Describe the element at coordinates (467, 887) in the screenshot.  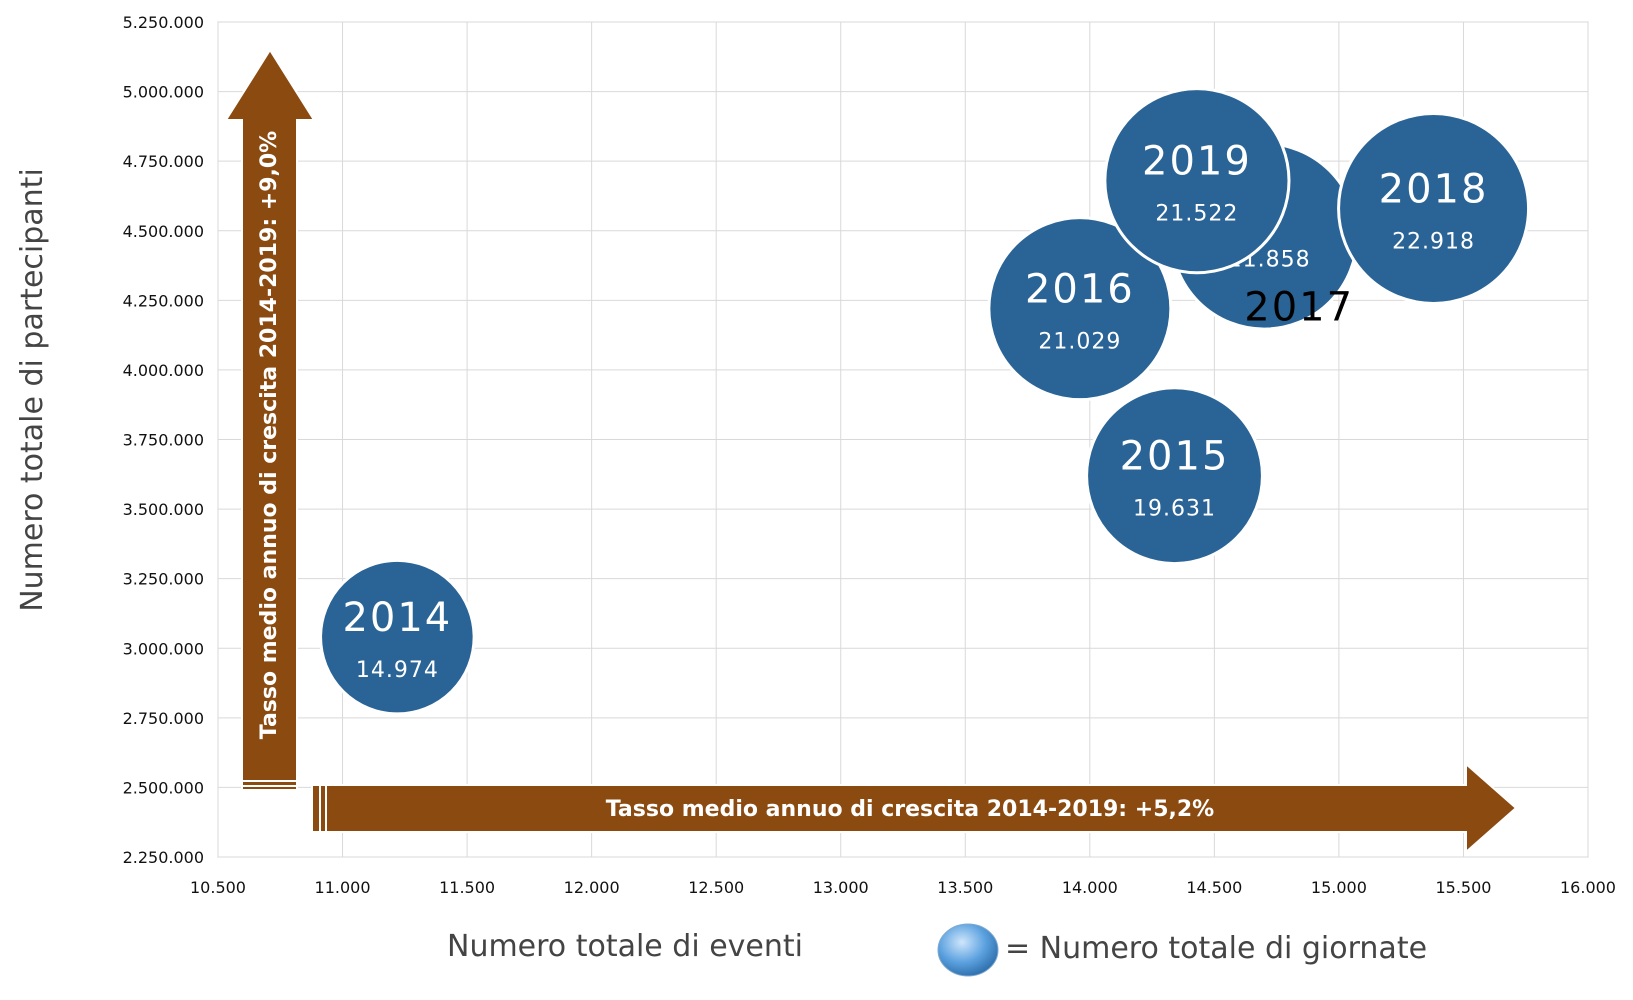
I see `x-tick-label: 11.500` at that location.